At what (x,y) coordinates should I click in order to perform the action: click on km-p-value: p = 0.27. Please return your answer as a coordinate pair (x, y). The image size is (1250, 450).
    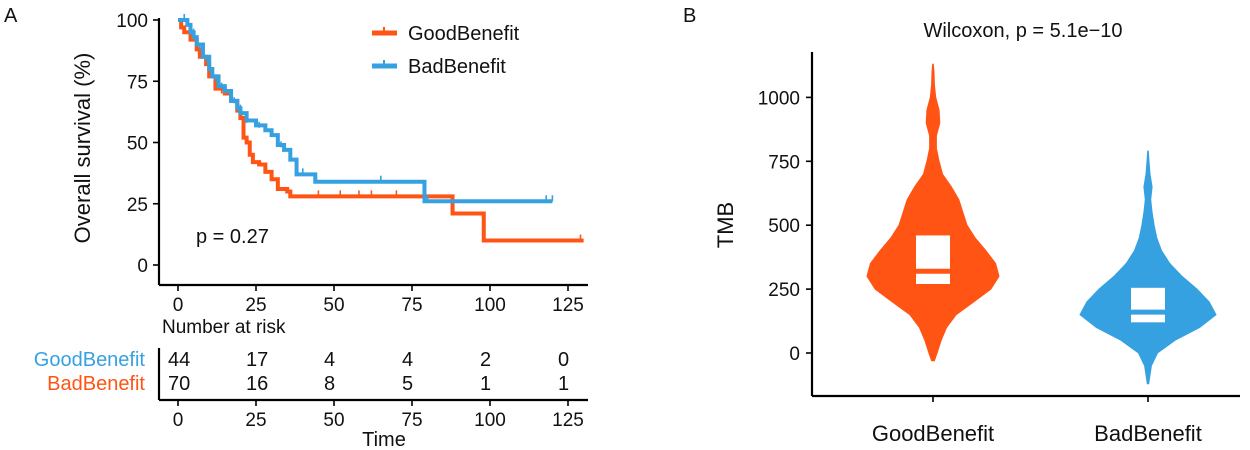
    Looking at the image, I should click on (232, 237).